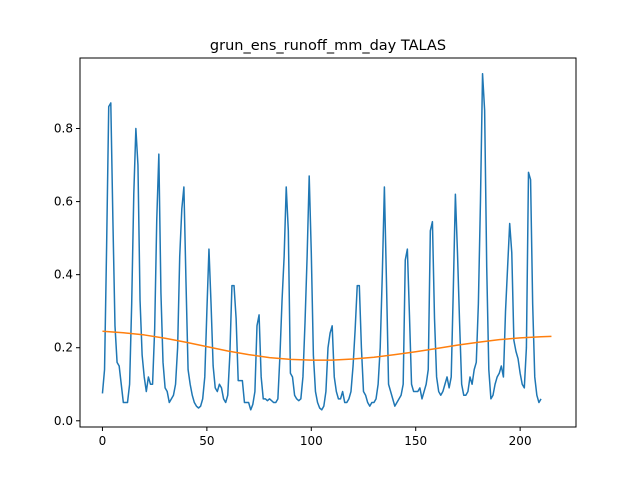 Image resolution: width=640 pixels, height=480 pixels. What do you see at coordinates (311, 441) in the screenshot?
I see `x-tick-label: 100` at bounding box center [311, 441].